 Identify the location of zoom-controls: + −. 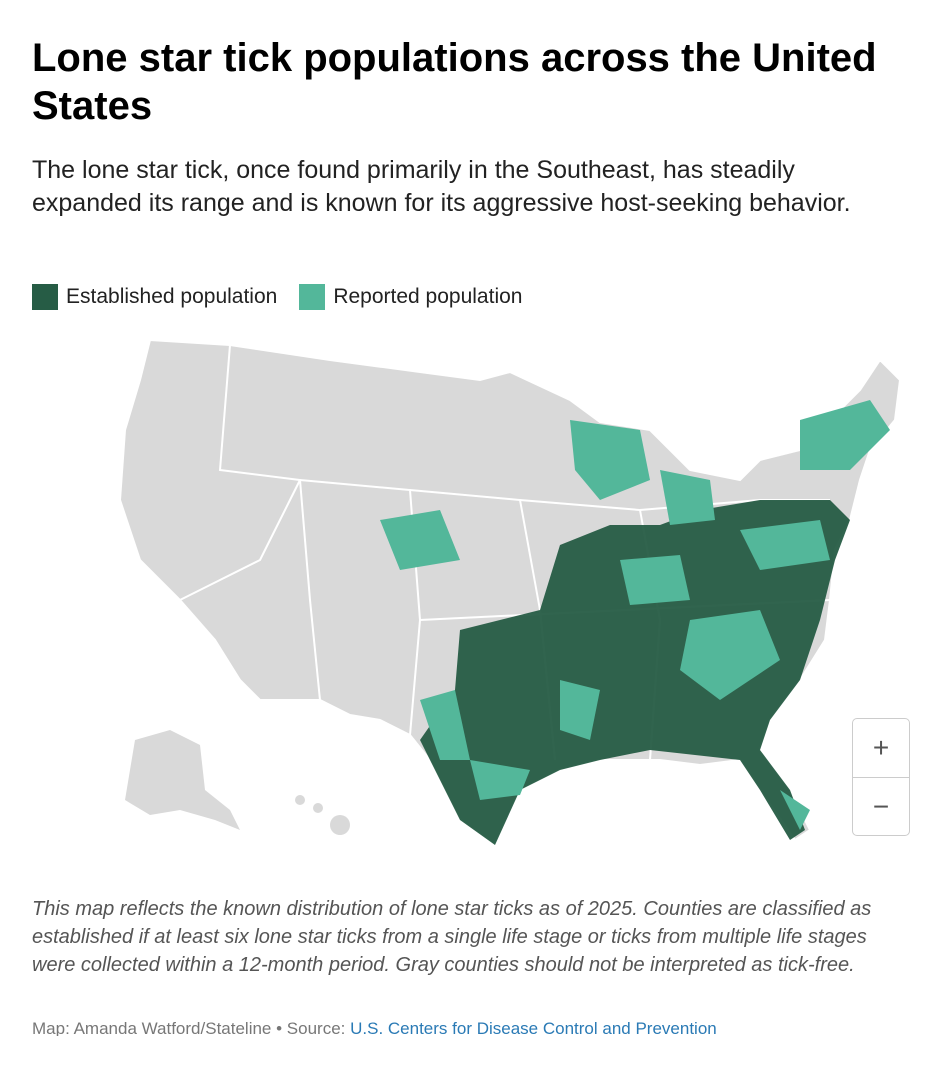
(881, 777).